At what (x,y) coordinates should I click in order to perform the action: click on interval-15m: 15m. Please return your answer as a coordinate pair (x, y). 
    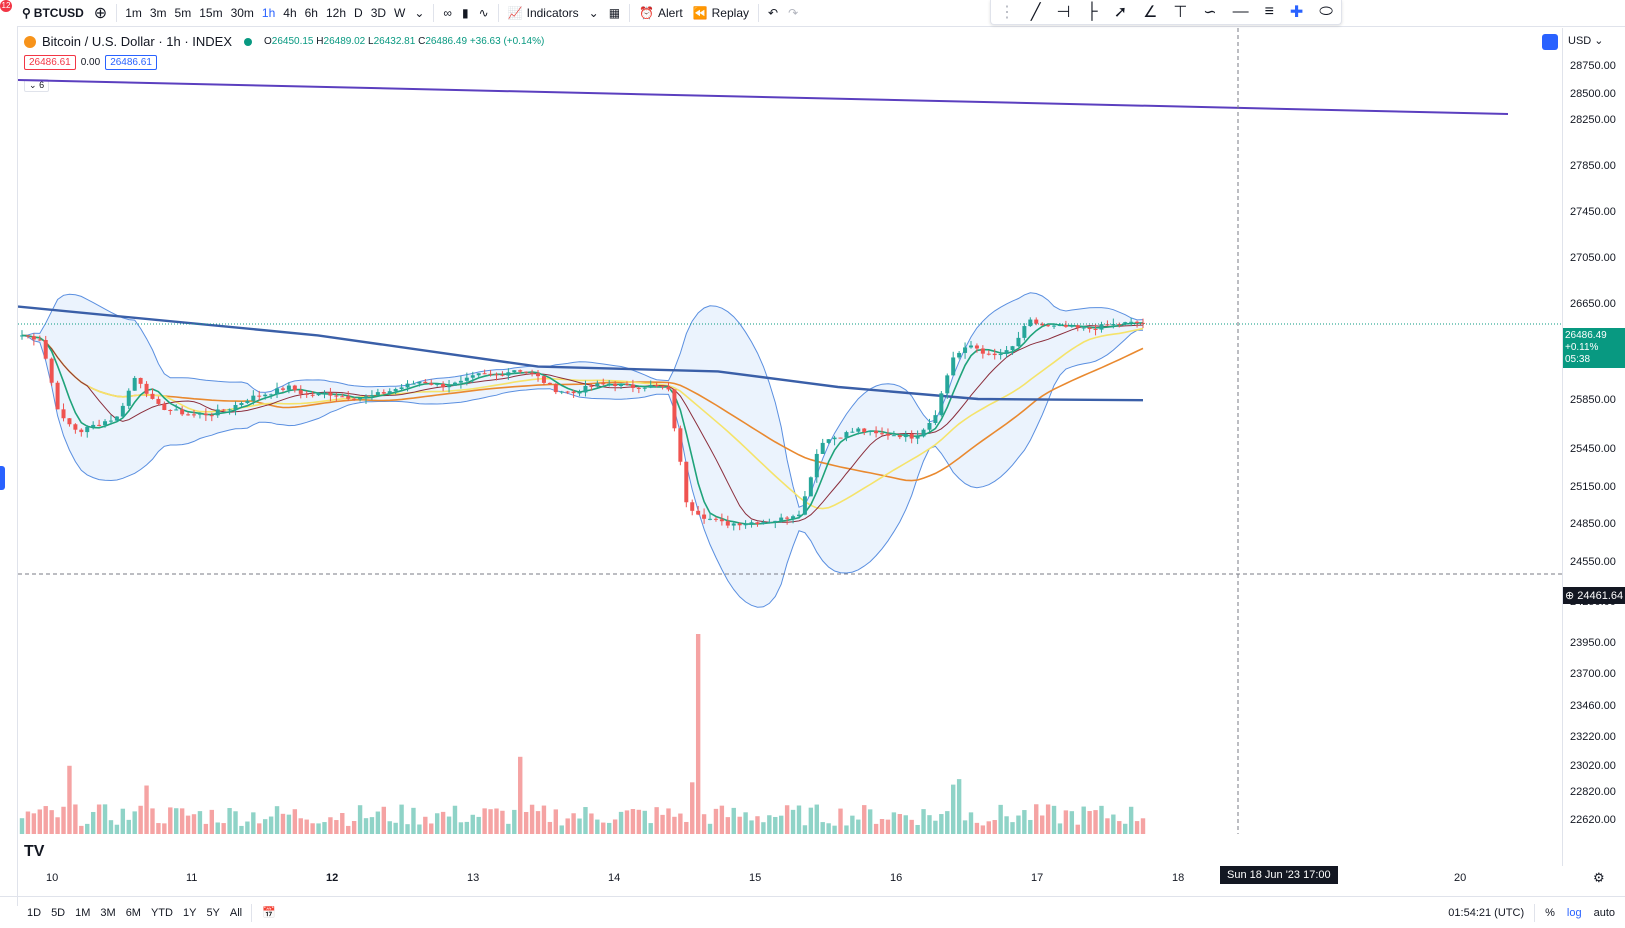
    Looking at the image, I should click on (211, 13).